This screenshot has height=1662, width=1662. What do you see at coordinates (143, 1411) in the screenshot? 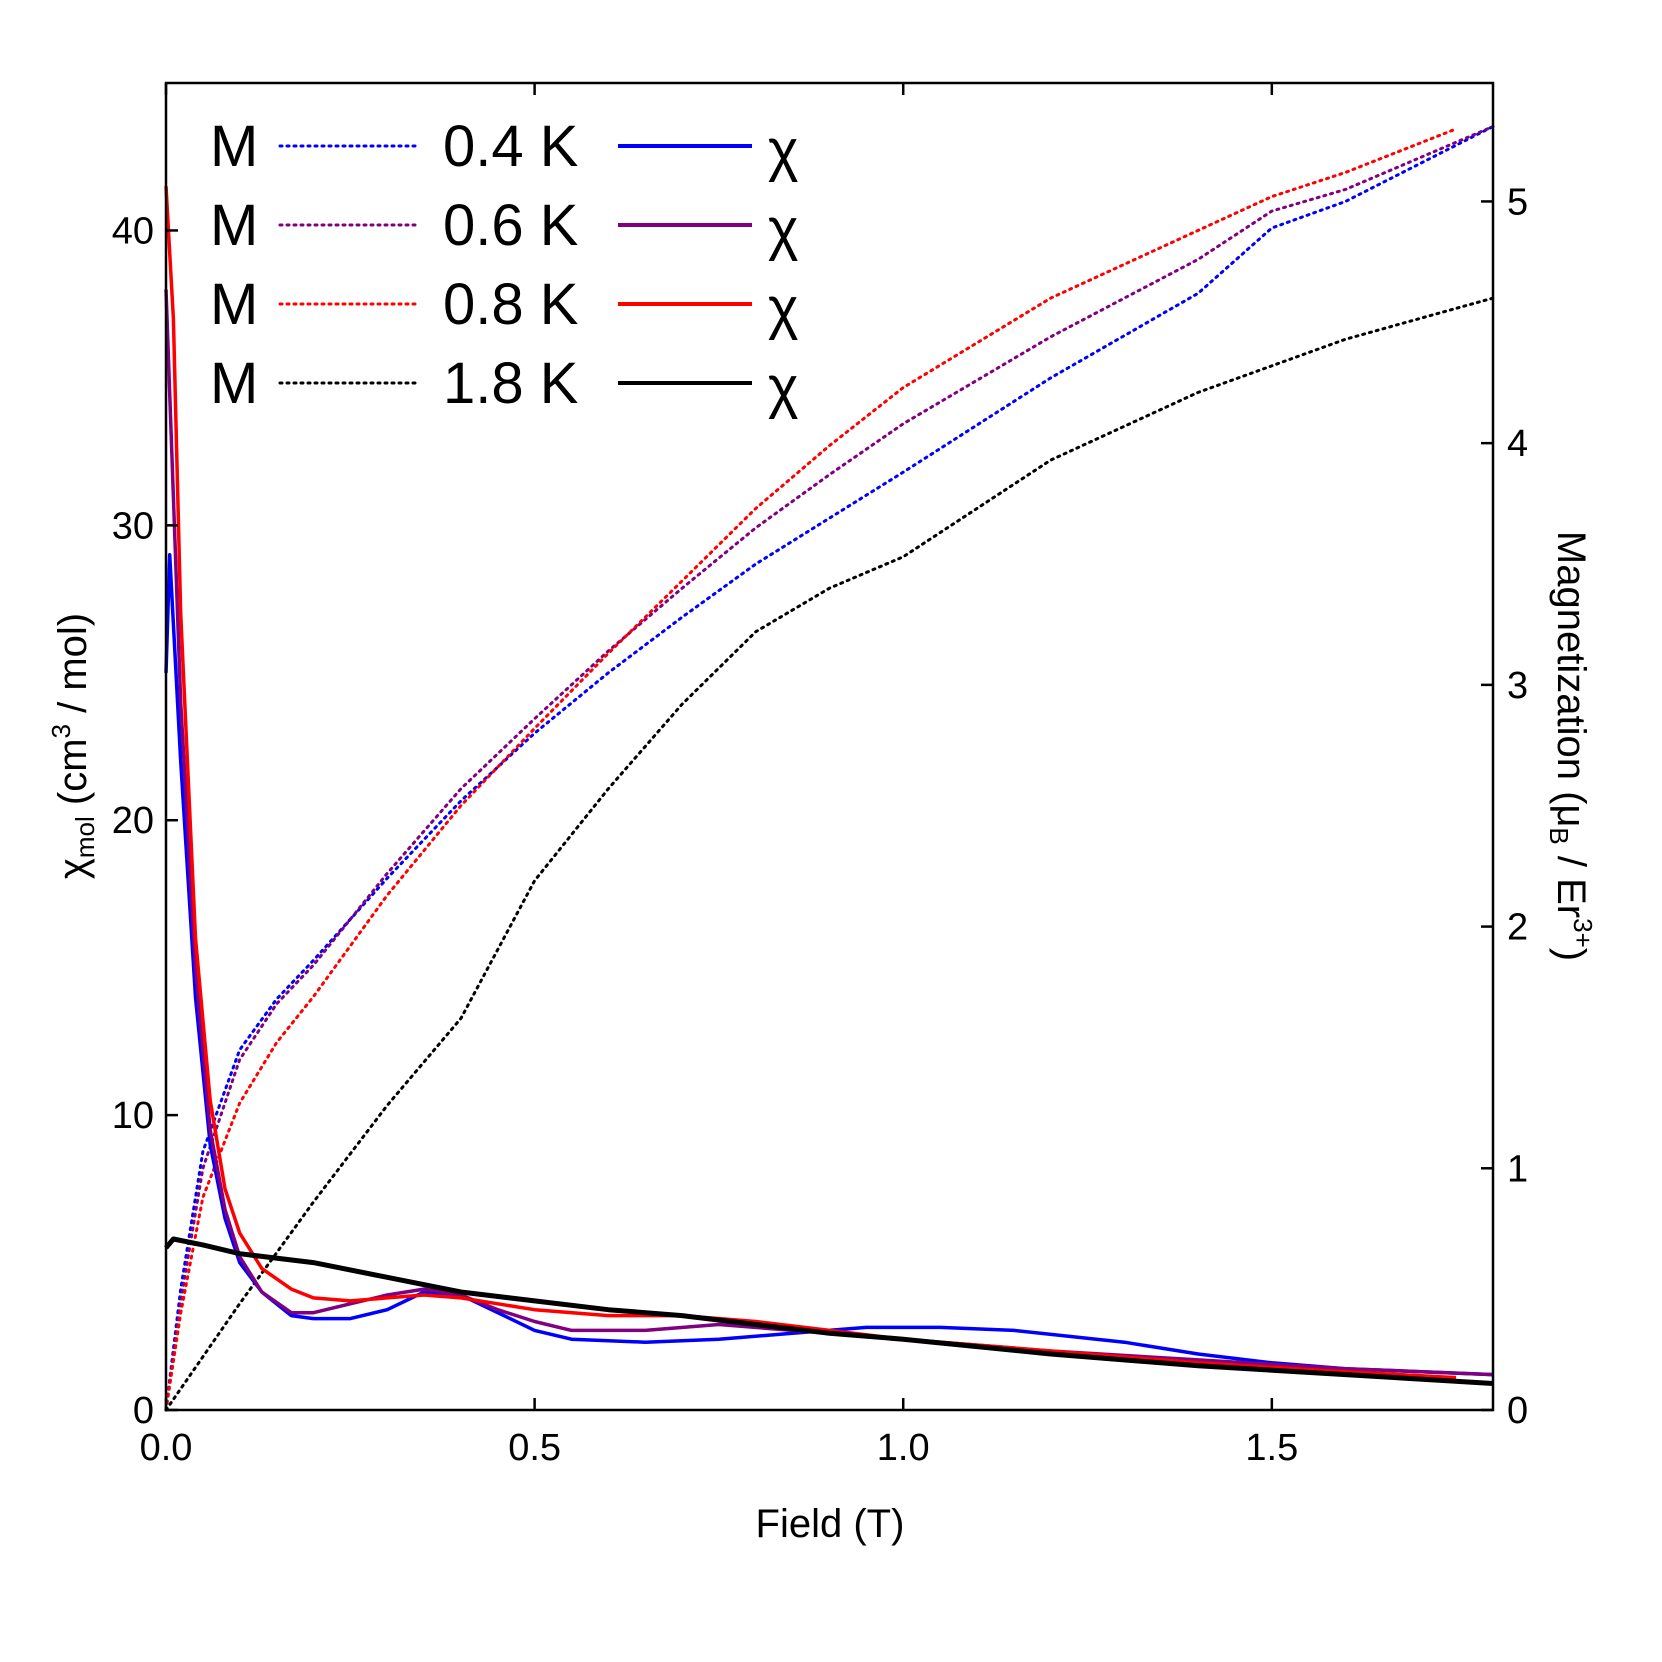
I see `y-left-tick-label: 0` at bounding box center [143, 1411].